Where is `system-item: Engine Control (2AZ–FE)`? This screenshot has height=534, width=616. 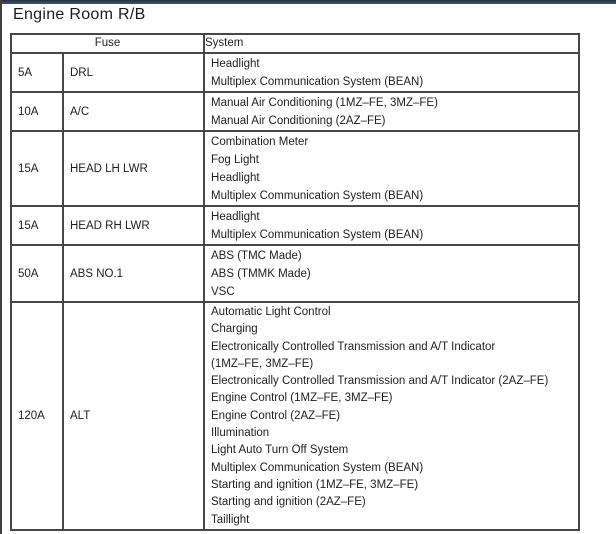
system-item: Engine Control (2AZ–FE) is located at coordinates (276, 415).